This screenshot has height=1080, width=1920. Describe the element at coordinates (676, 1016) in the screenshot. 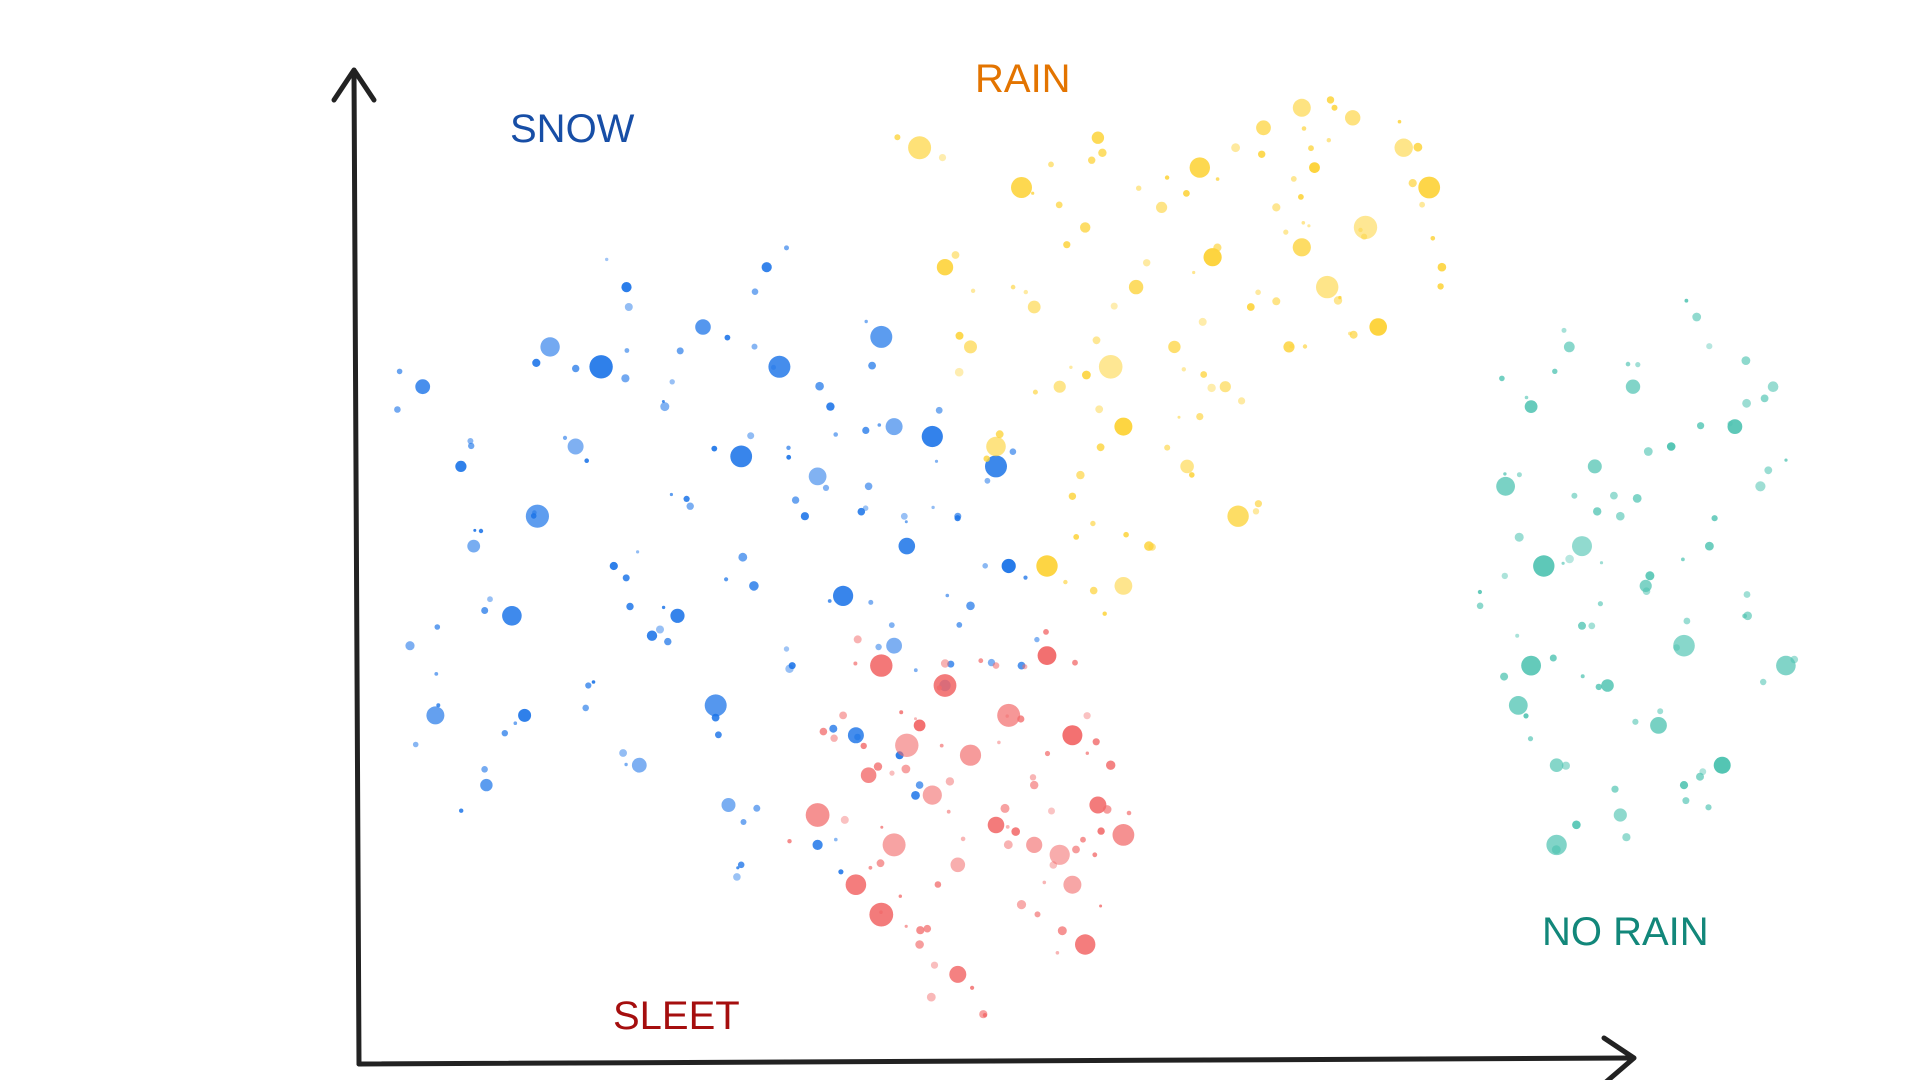

I see `label-sleet: SLEET` at that location.